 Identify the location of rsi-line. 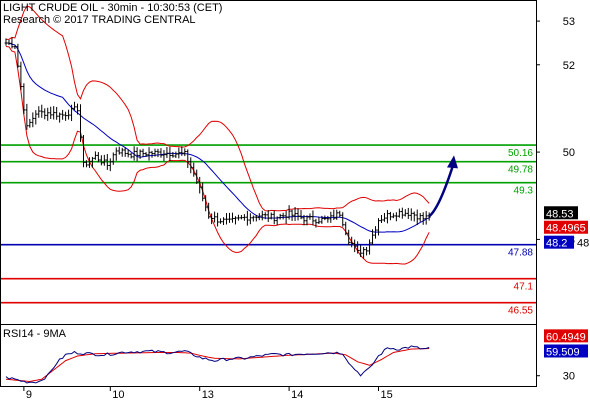
(217, 364).